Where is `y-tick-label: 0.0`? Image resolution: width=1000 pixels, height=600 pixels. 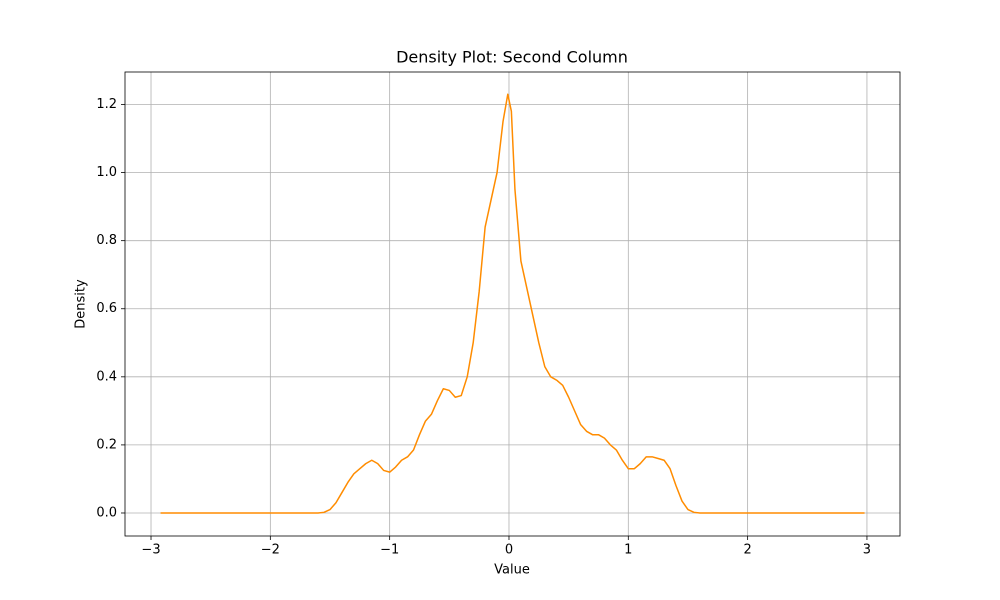
y-tick-label: 0.0 is located at coordinates (106, 512).